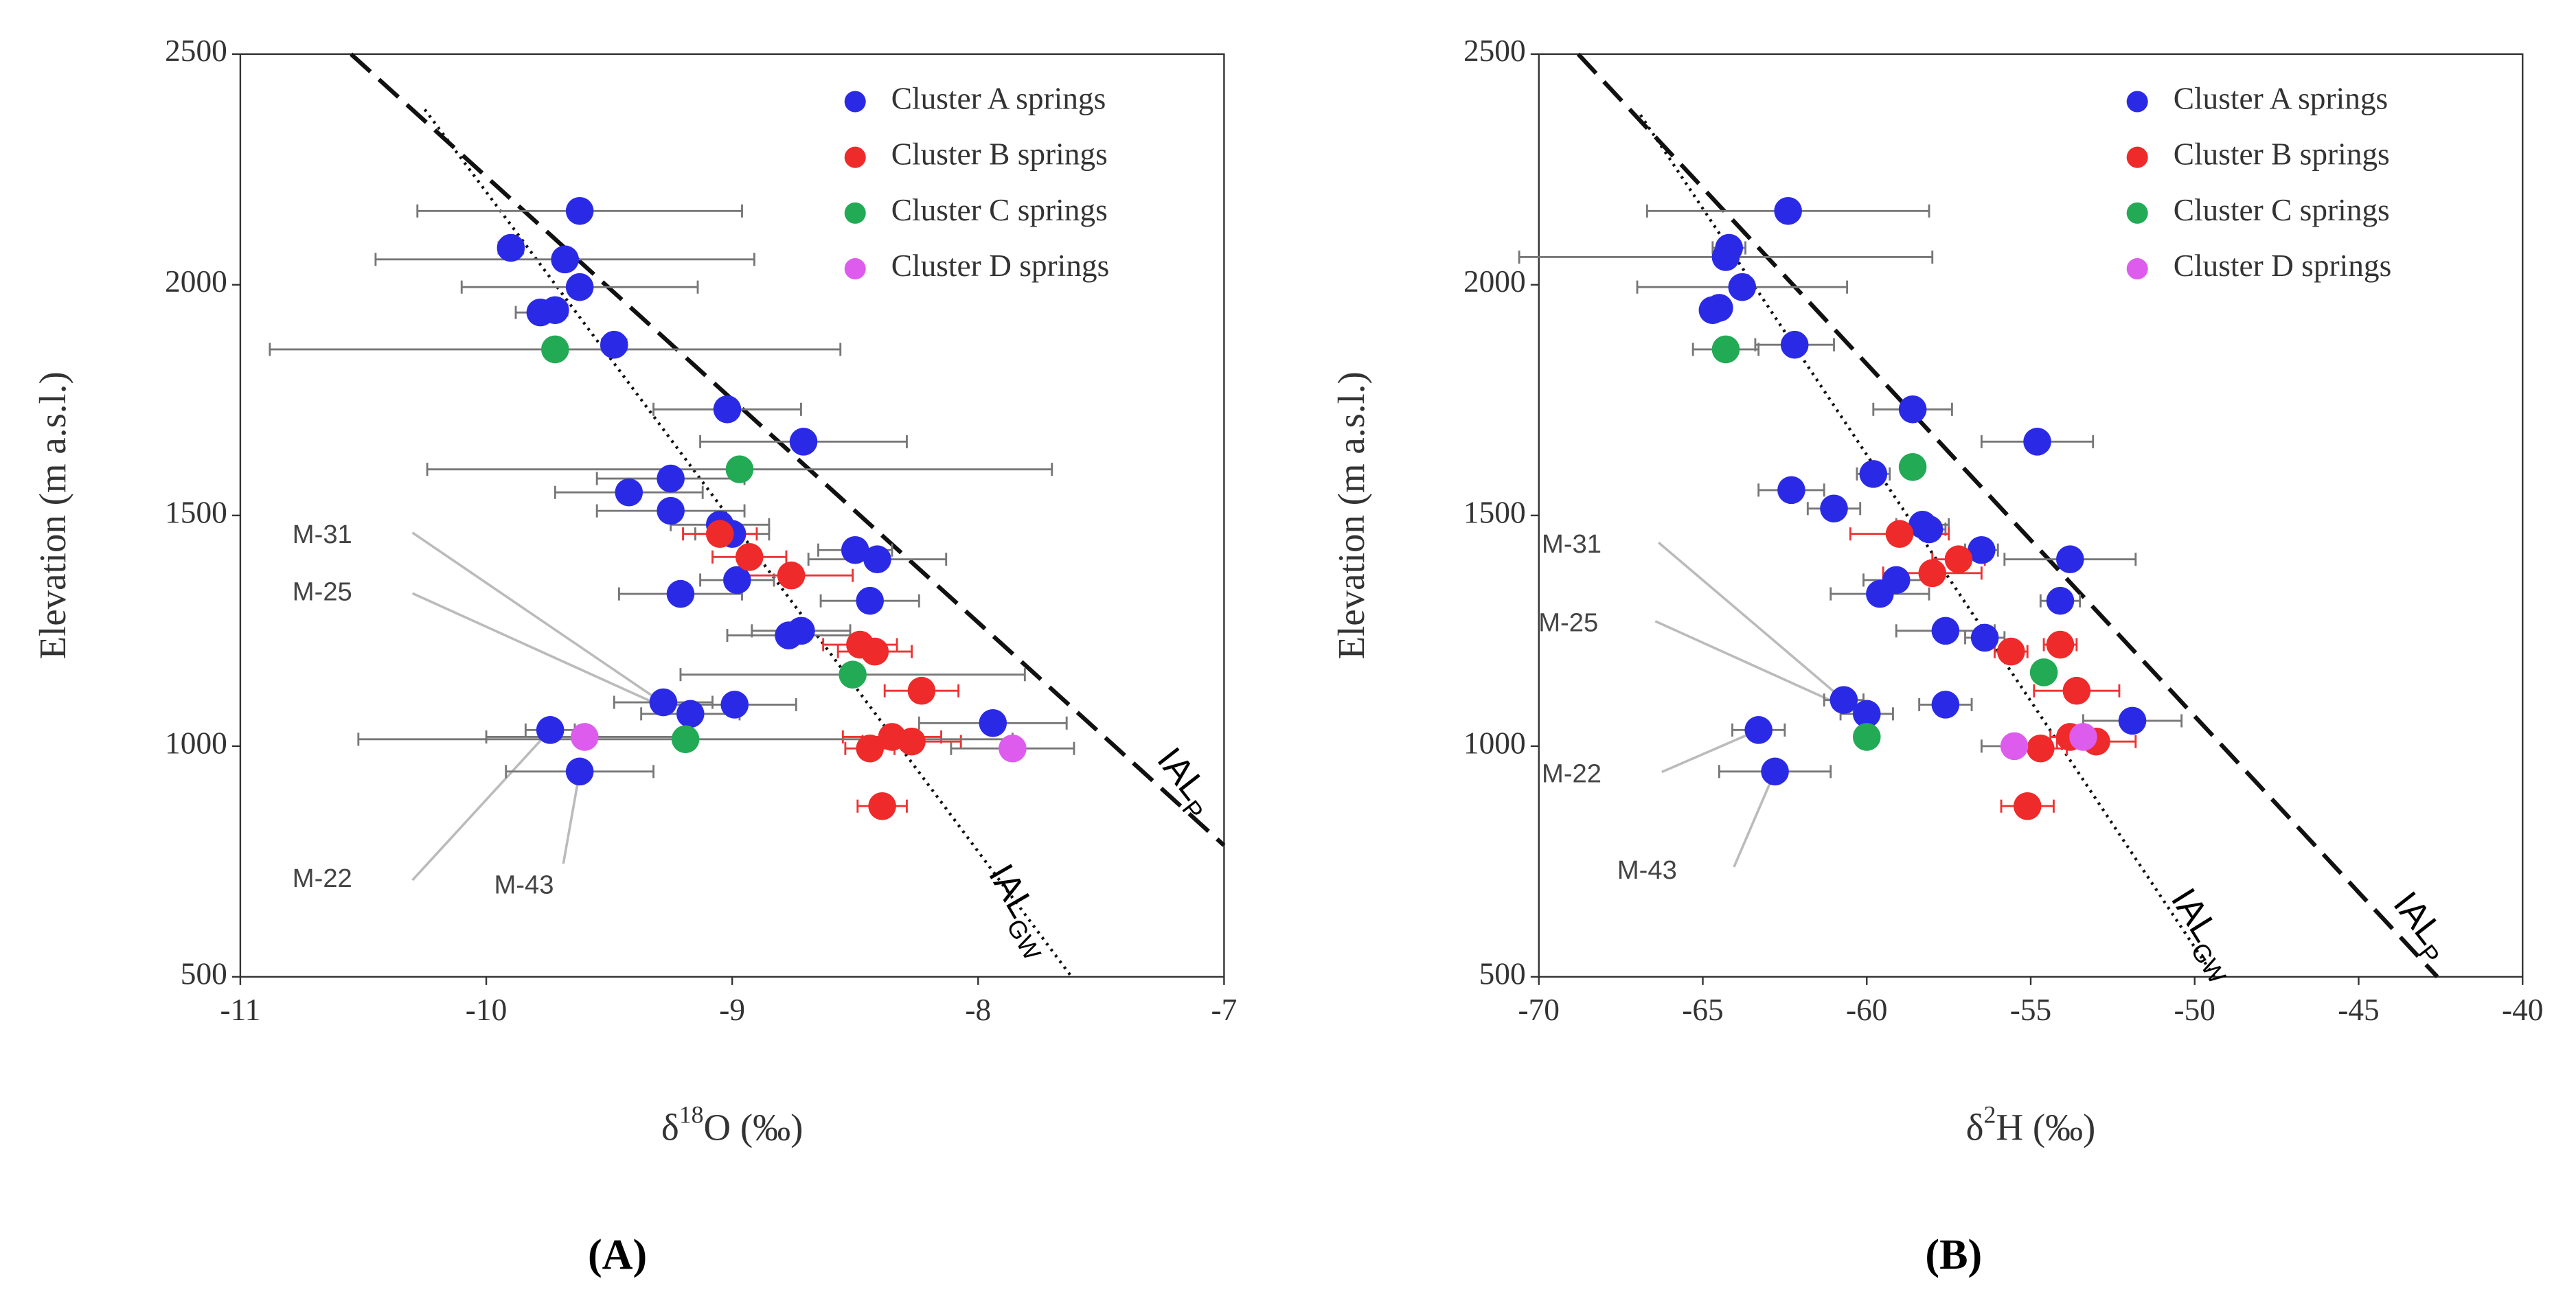 The height and width of the screenshot is (1303, 2576). I want to click on legend-label: Cluster D springs, so click(2283, 266).